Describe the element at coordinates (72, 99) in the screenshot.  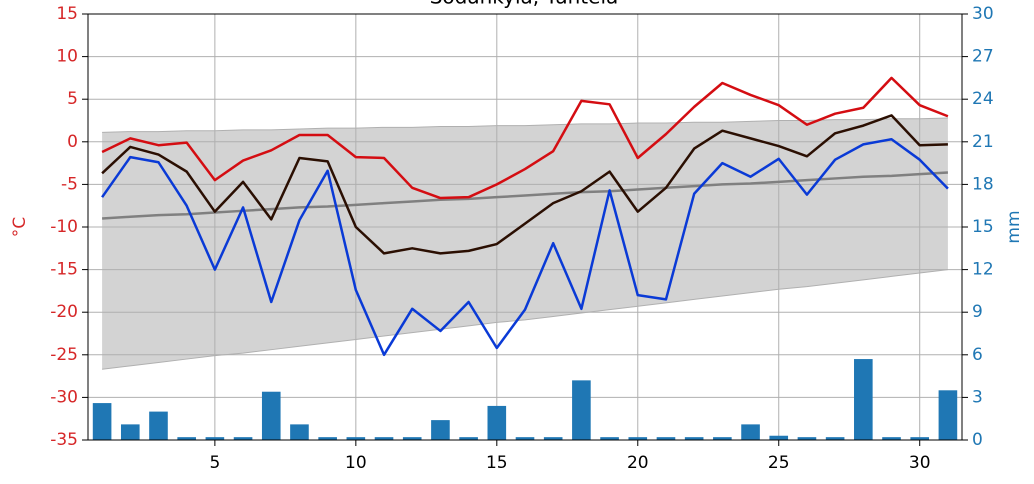
I see `y-tick-label: 5` at that location.